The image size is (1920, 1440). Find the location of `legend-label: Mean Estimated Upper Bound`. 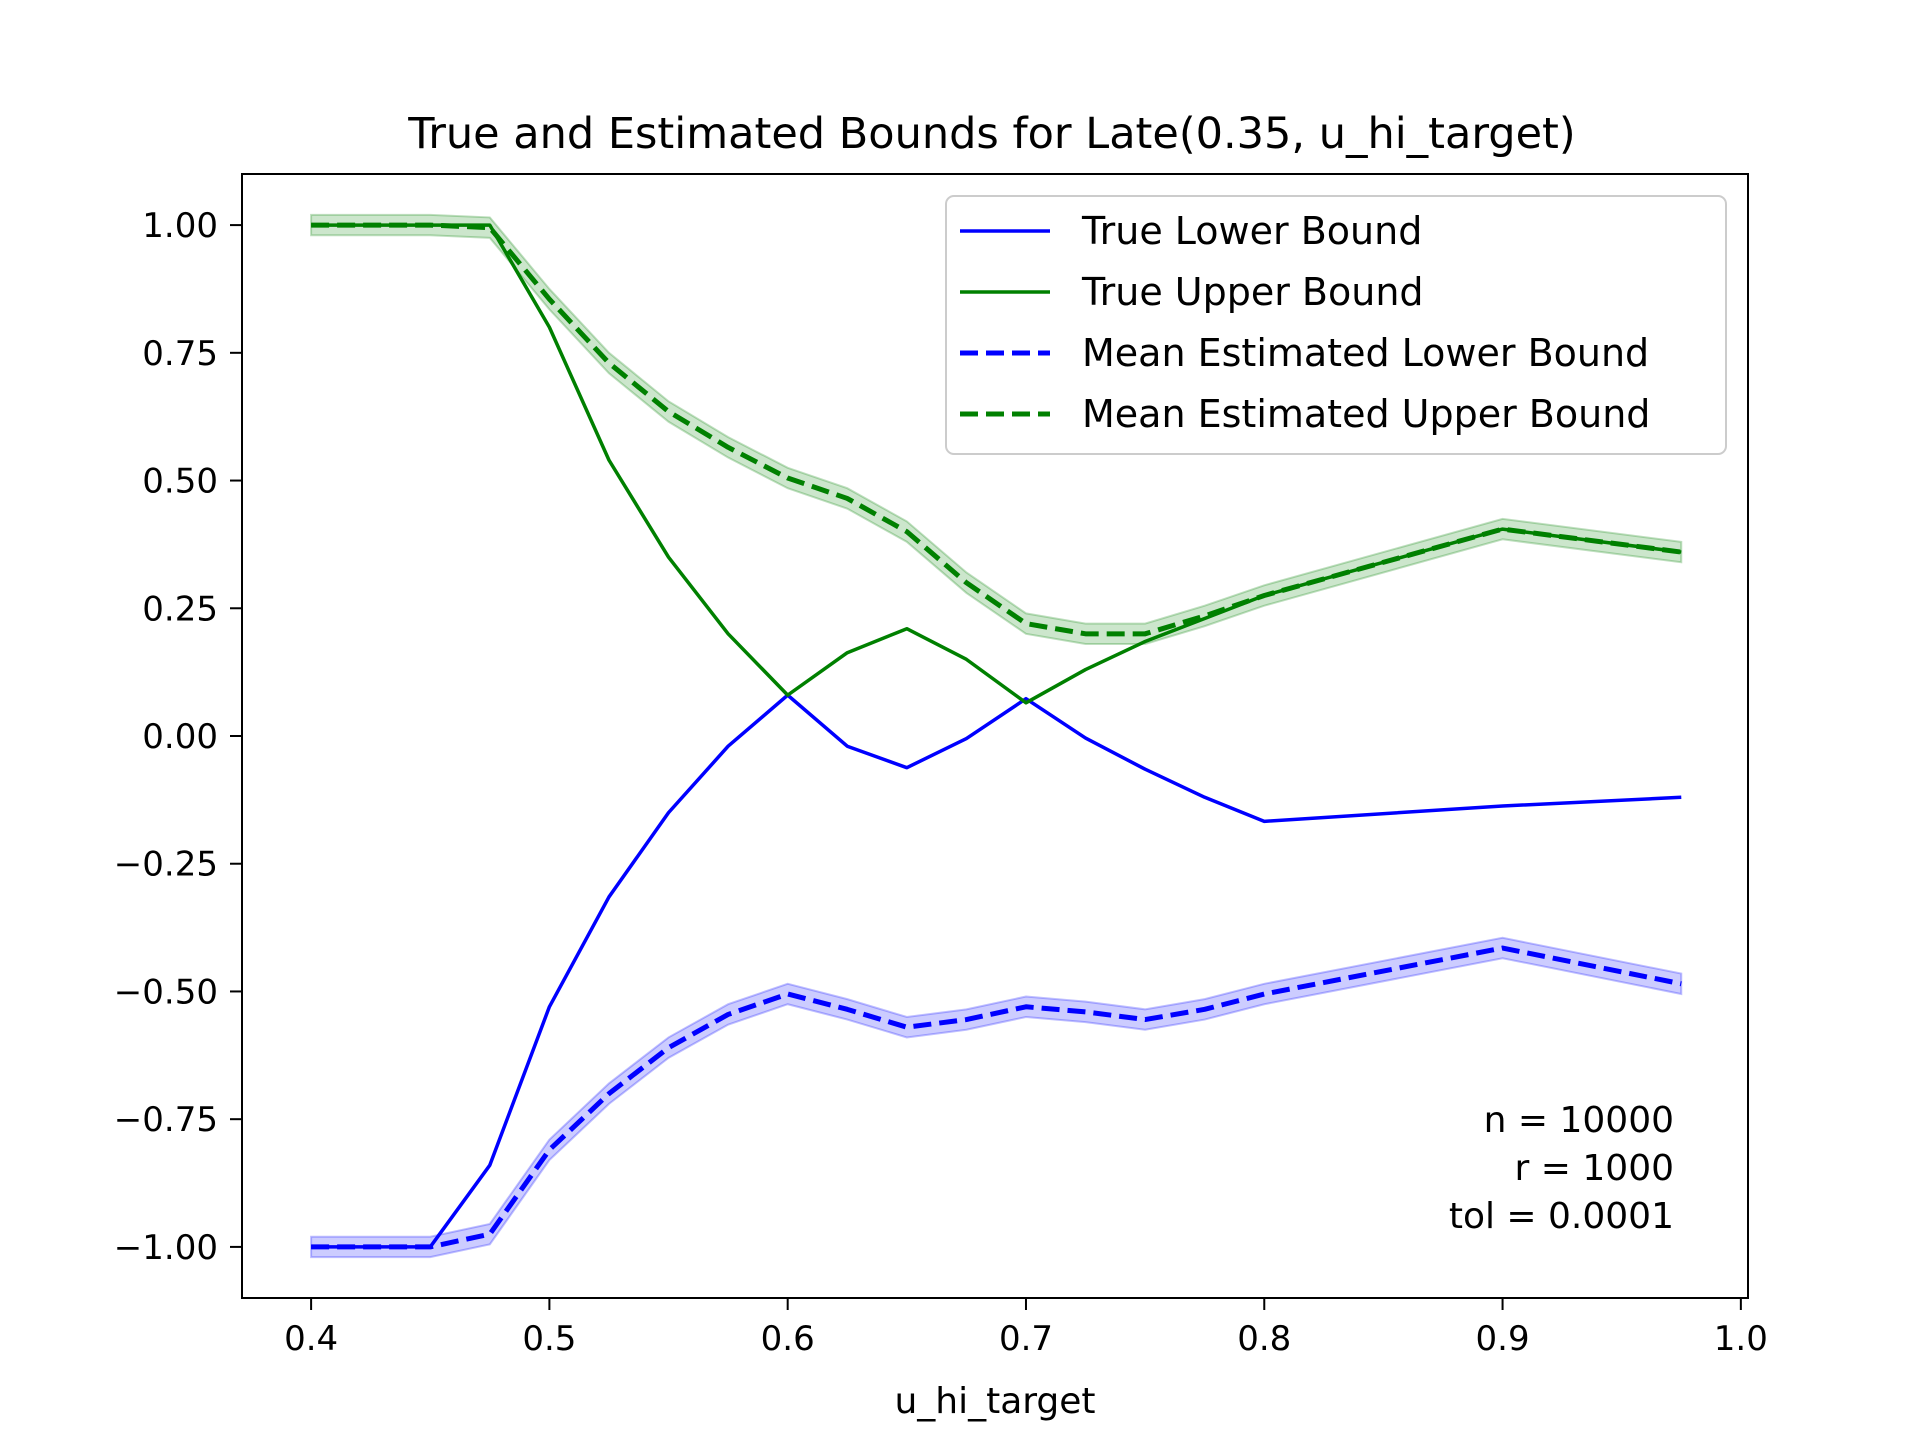

legend-label: Mean Estimated Upper Bound is located at coordinates (1366, 414).